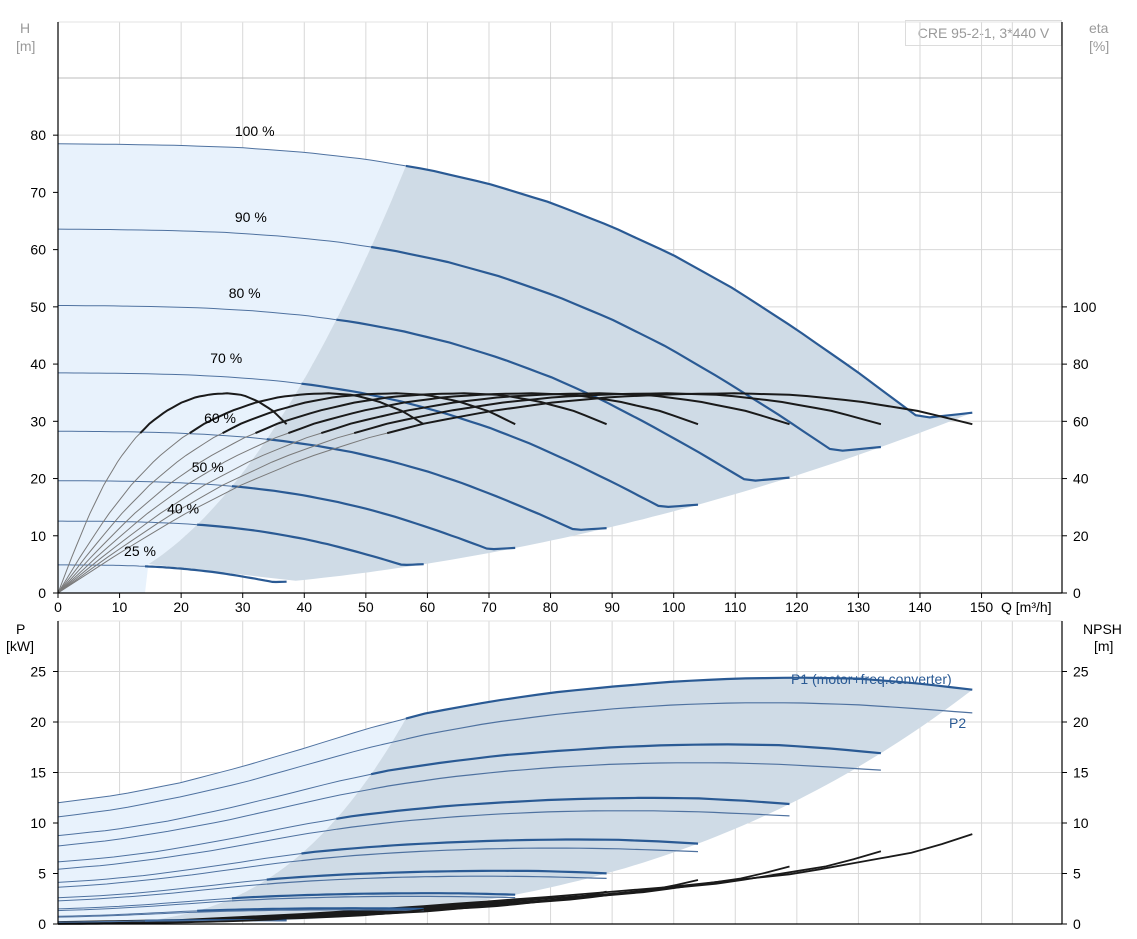 The height and width of the screenshot is (939, 1137). What do you see at coordinates (38, 773) in the screenshot?
I see `p-tick-label: 15` at bounding box center [38, 773].